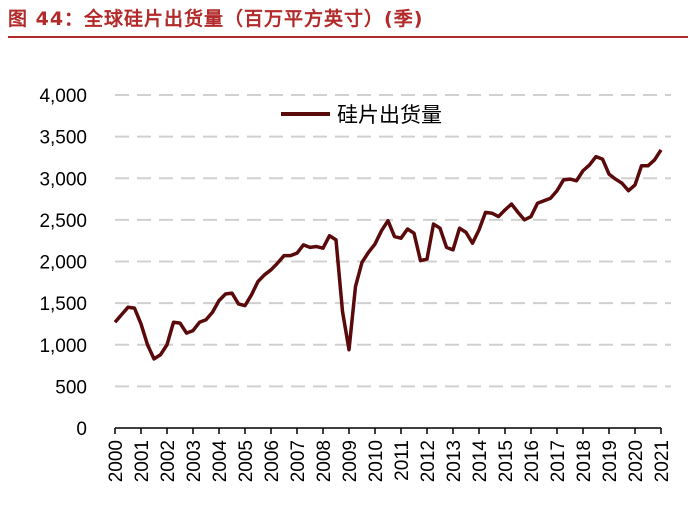  I want to click on x-tick-label: 2003, so click(194, 461).